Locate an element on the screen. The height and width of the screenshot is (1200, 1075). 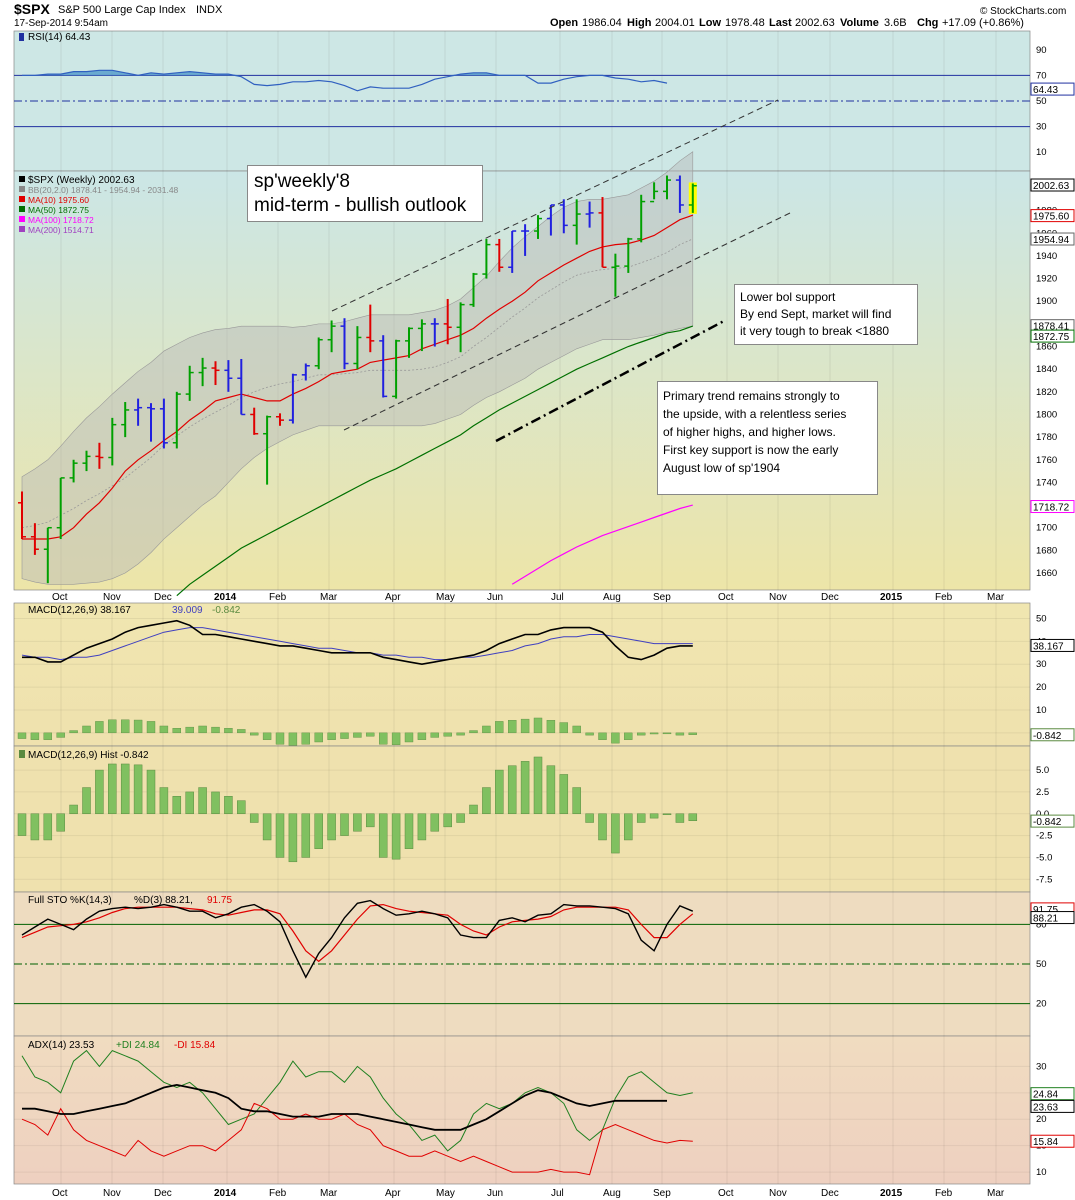
price-y-tick: 1820 is located at coordinates (1046, 392).